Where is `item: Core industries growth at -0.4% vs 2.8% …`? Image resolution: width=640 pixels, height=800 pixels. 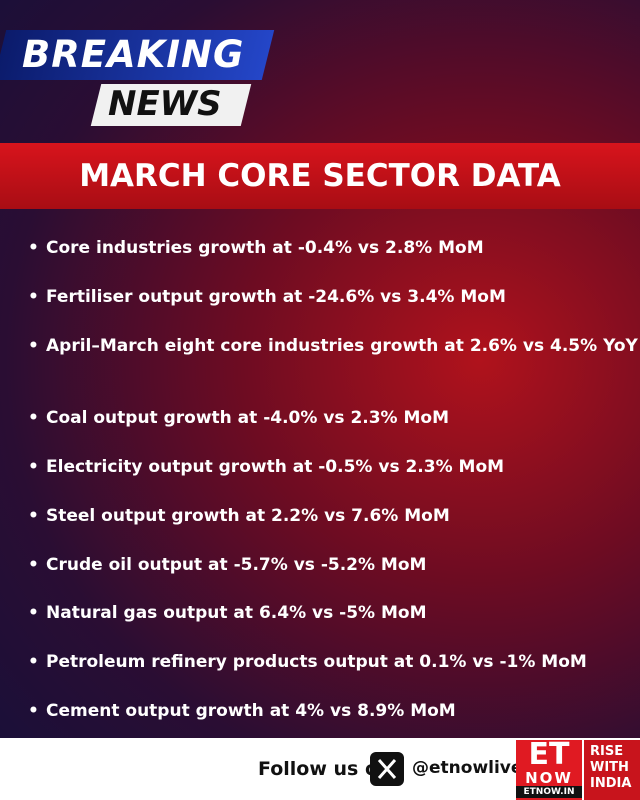 item: Core industries growth at -0.4% vs 2.8% … is located at coordinates (334, 248).